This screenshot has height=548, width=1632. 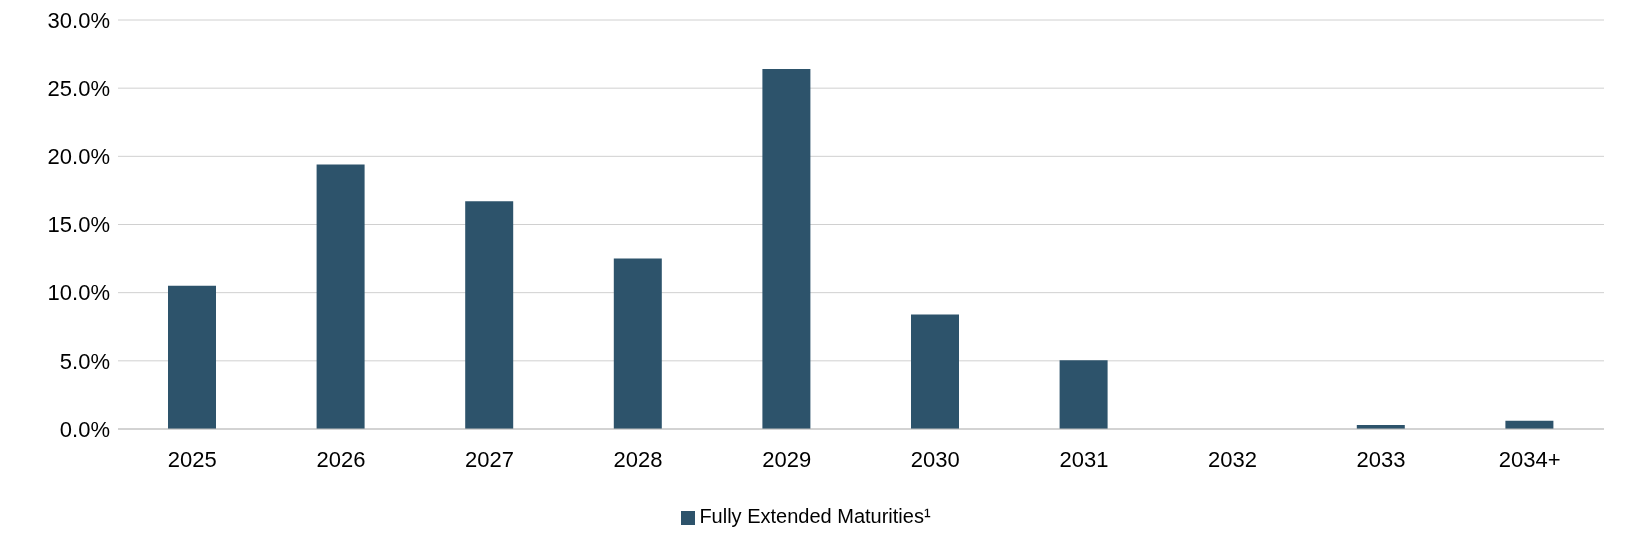 What do you see at coordinates (78, 157) in the screenshot?
I see `y-tick-label: 20.0%` at bounding box center [78, 157].